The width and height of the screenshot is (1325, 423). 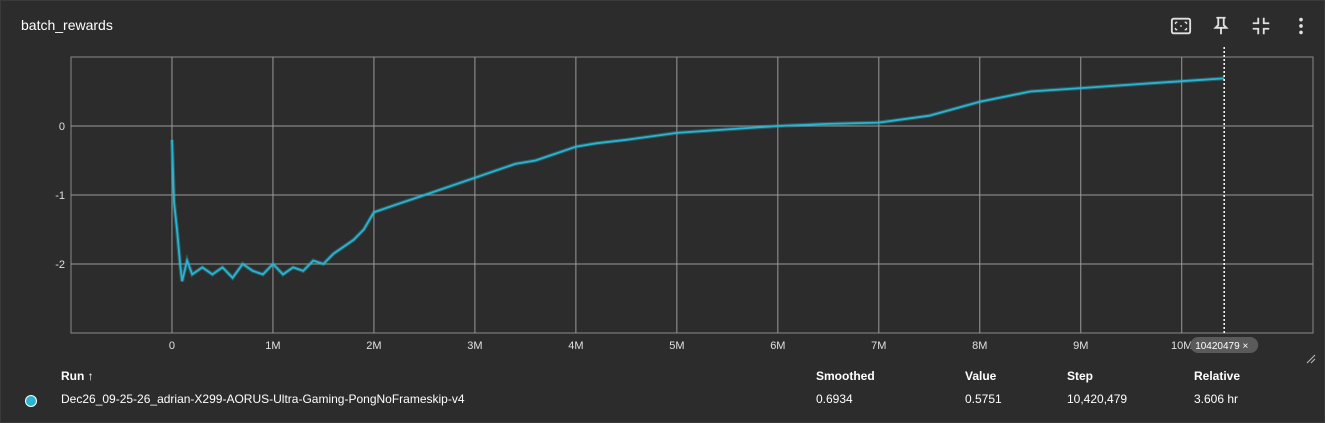 What do you see at coordinates (474, 346) in the screenshot?
I see `x-tick-label: 3M` at bounding box center [474, 346].